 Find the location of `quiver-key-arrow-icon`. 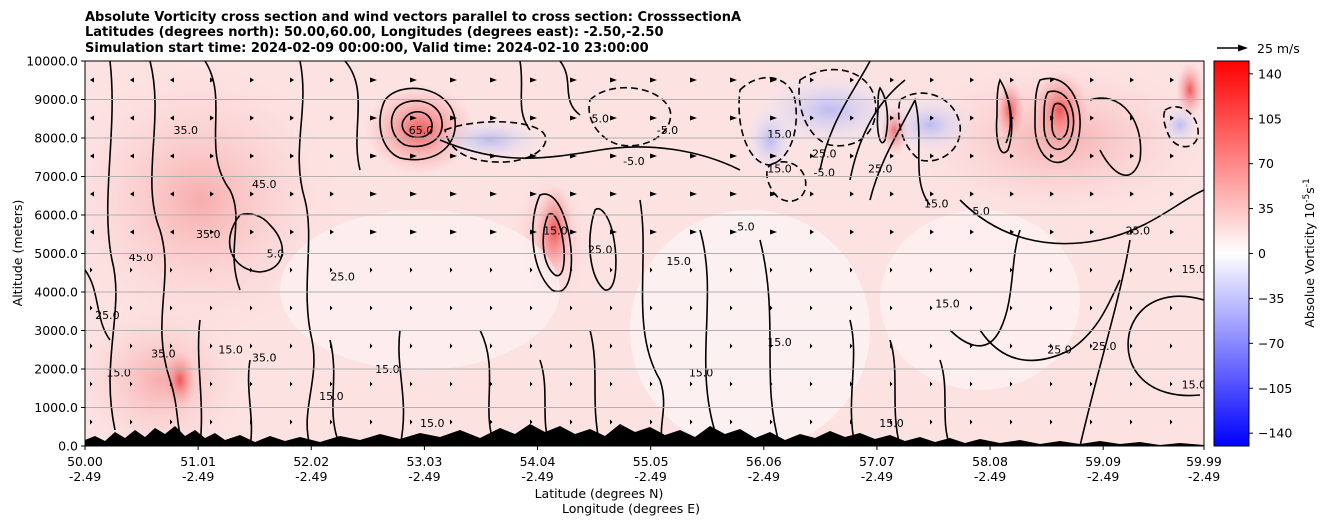

quiver-key-arrow-icon is located at coordinates (1243, 48).